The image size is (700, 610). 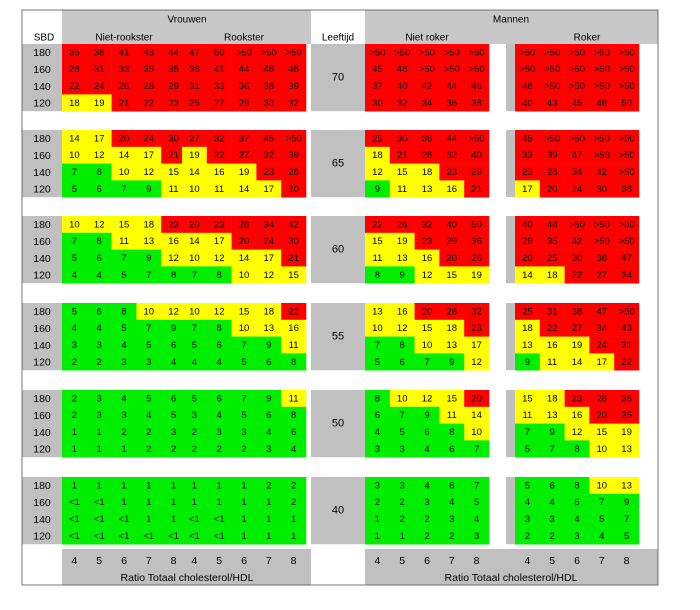 What do you see at coordinates (186, 567) in the screenshot?
I see `women-axis-bg` at bounding box center [186, 567].